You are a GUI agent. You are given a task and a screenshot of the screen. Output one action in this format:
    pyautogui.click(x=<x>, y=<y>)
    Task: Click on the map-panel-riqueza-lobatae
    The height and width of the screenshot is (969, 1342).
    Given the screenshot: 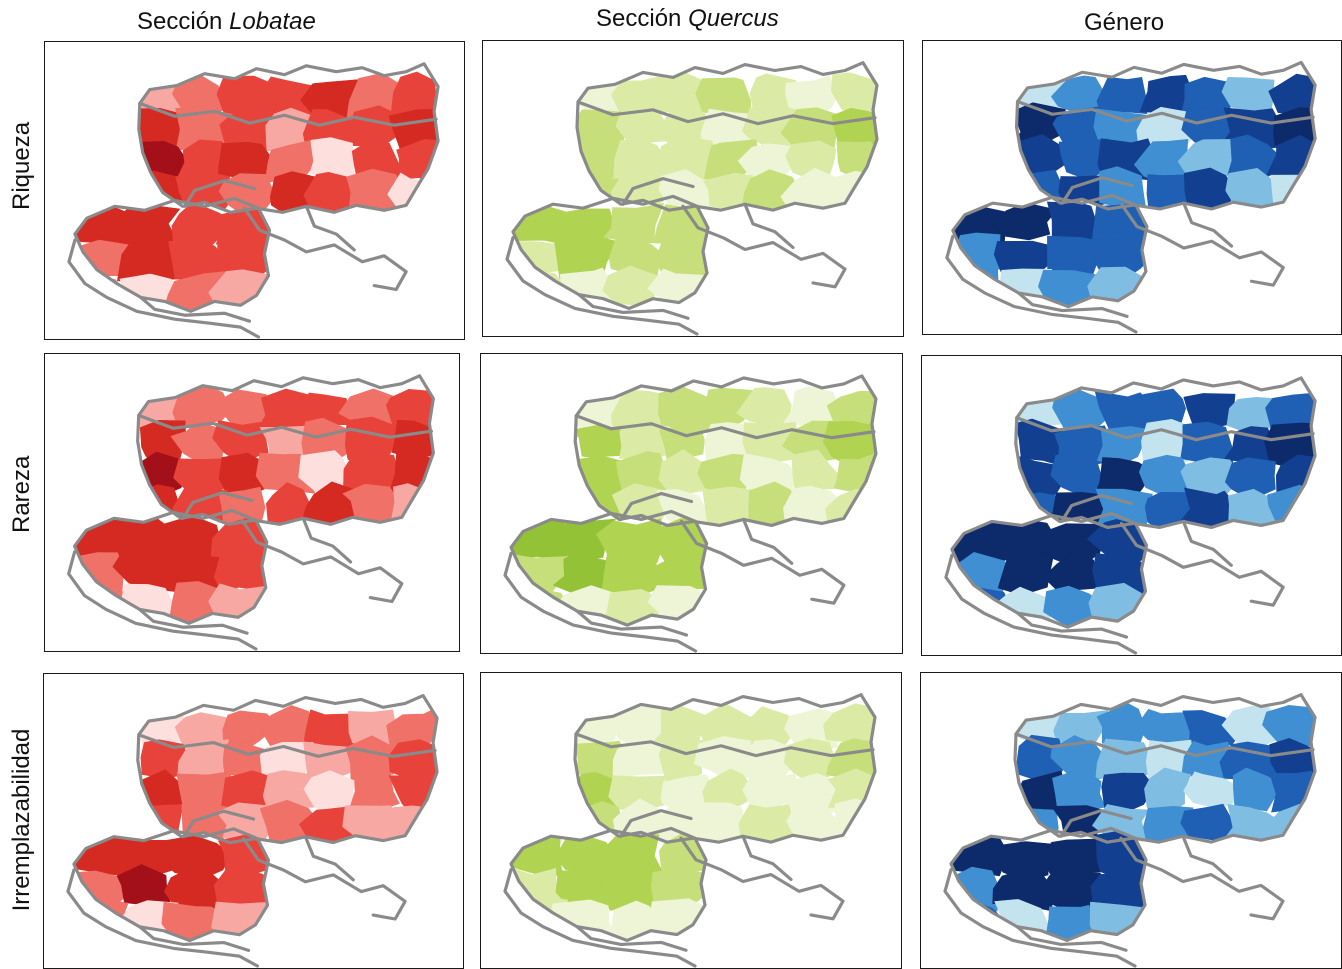 What is the action you would take?
    pyautogui.click(x=254, y=190)
    